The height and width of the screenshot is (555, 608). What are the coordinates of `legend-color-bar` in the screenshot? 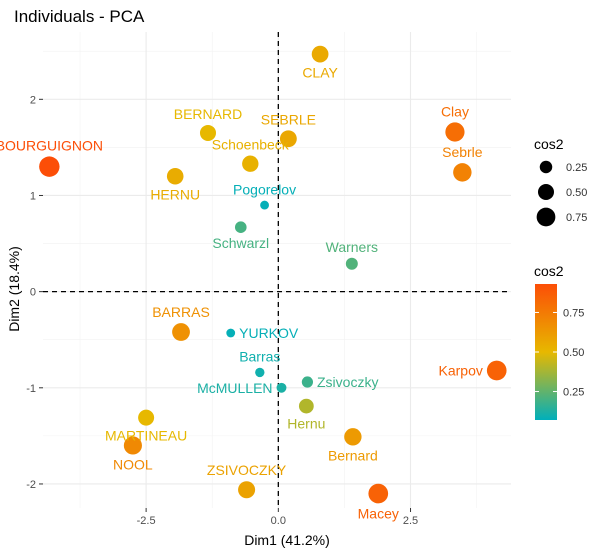 It's located at (546, 352).